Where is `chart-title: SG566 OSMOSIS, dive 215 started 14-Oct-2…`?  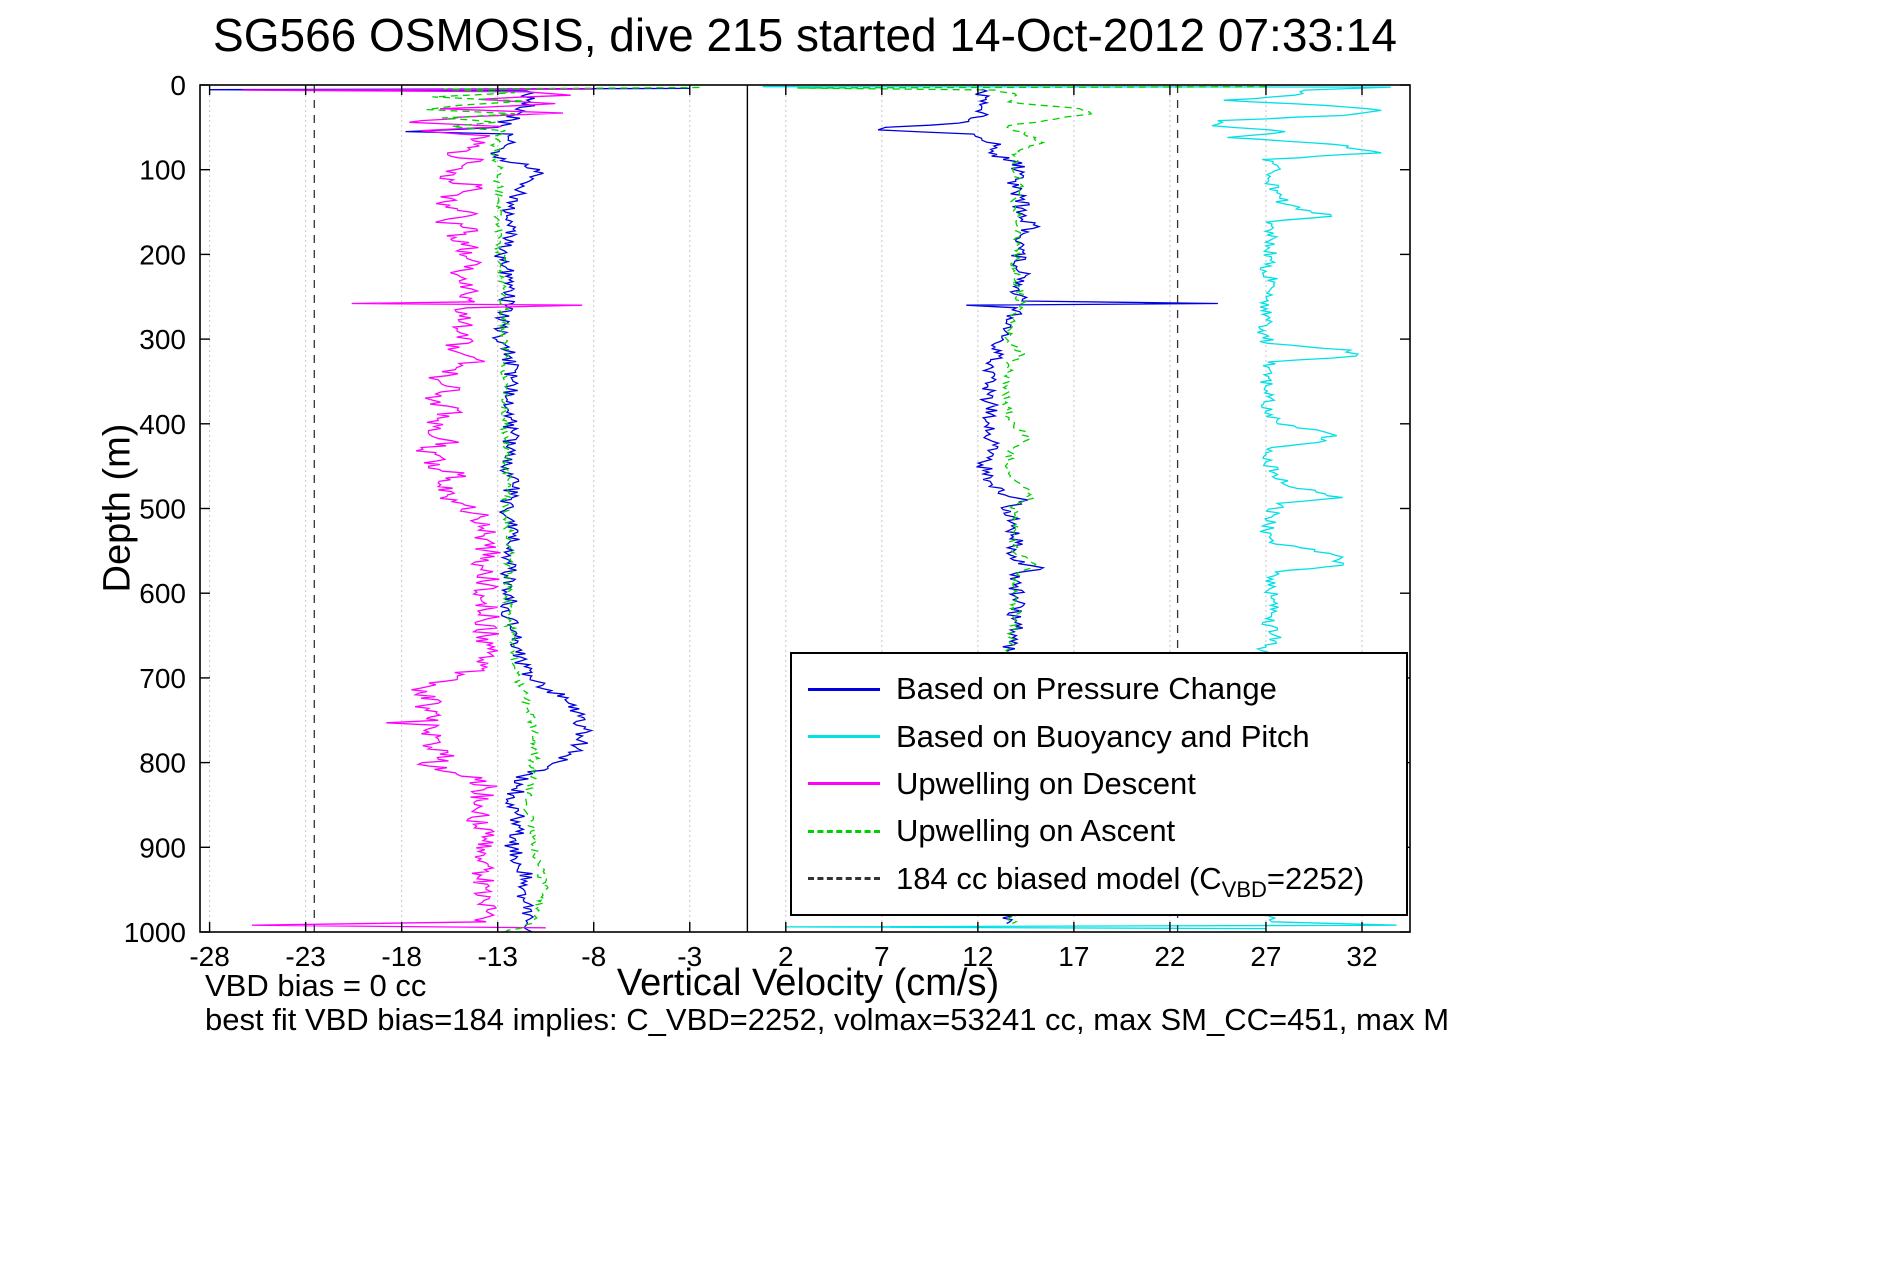
chart-title: SG566 OSMOSIS, dive 215 started 14-Oct-2… is located at coordinates (805, 35).